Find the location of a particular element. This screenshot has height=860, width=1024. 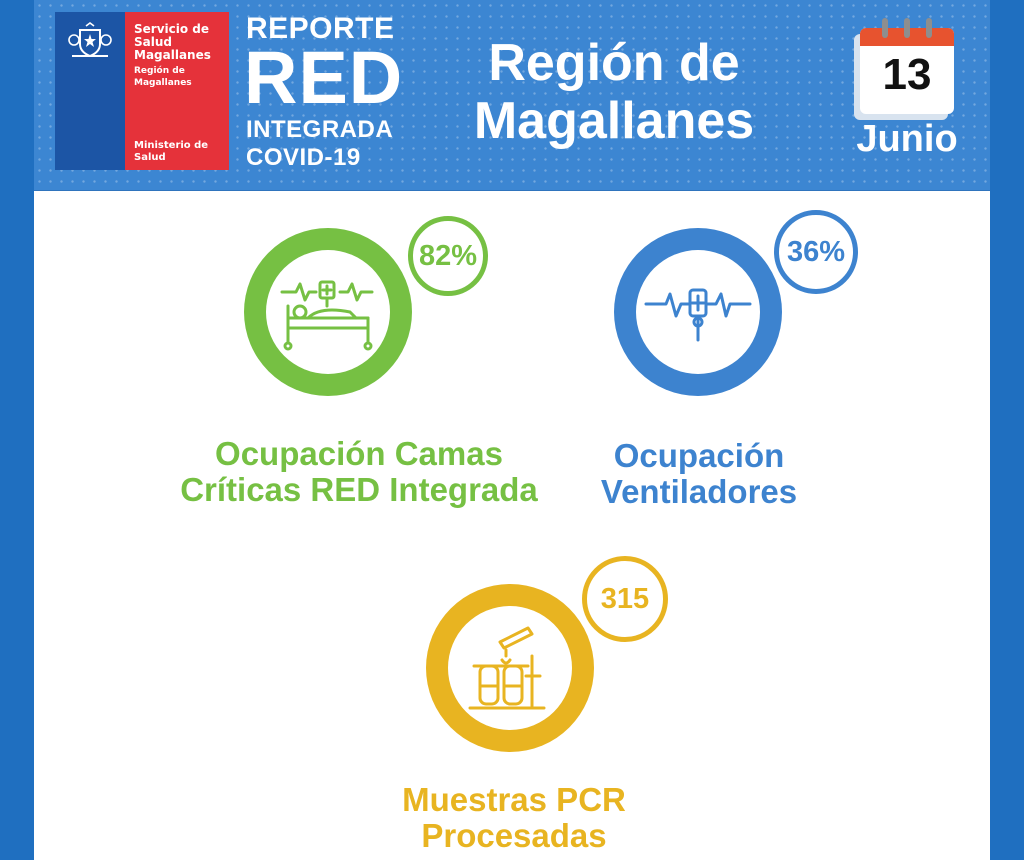

calendar-icon: 13 is located at coordinates (907, 68).